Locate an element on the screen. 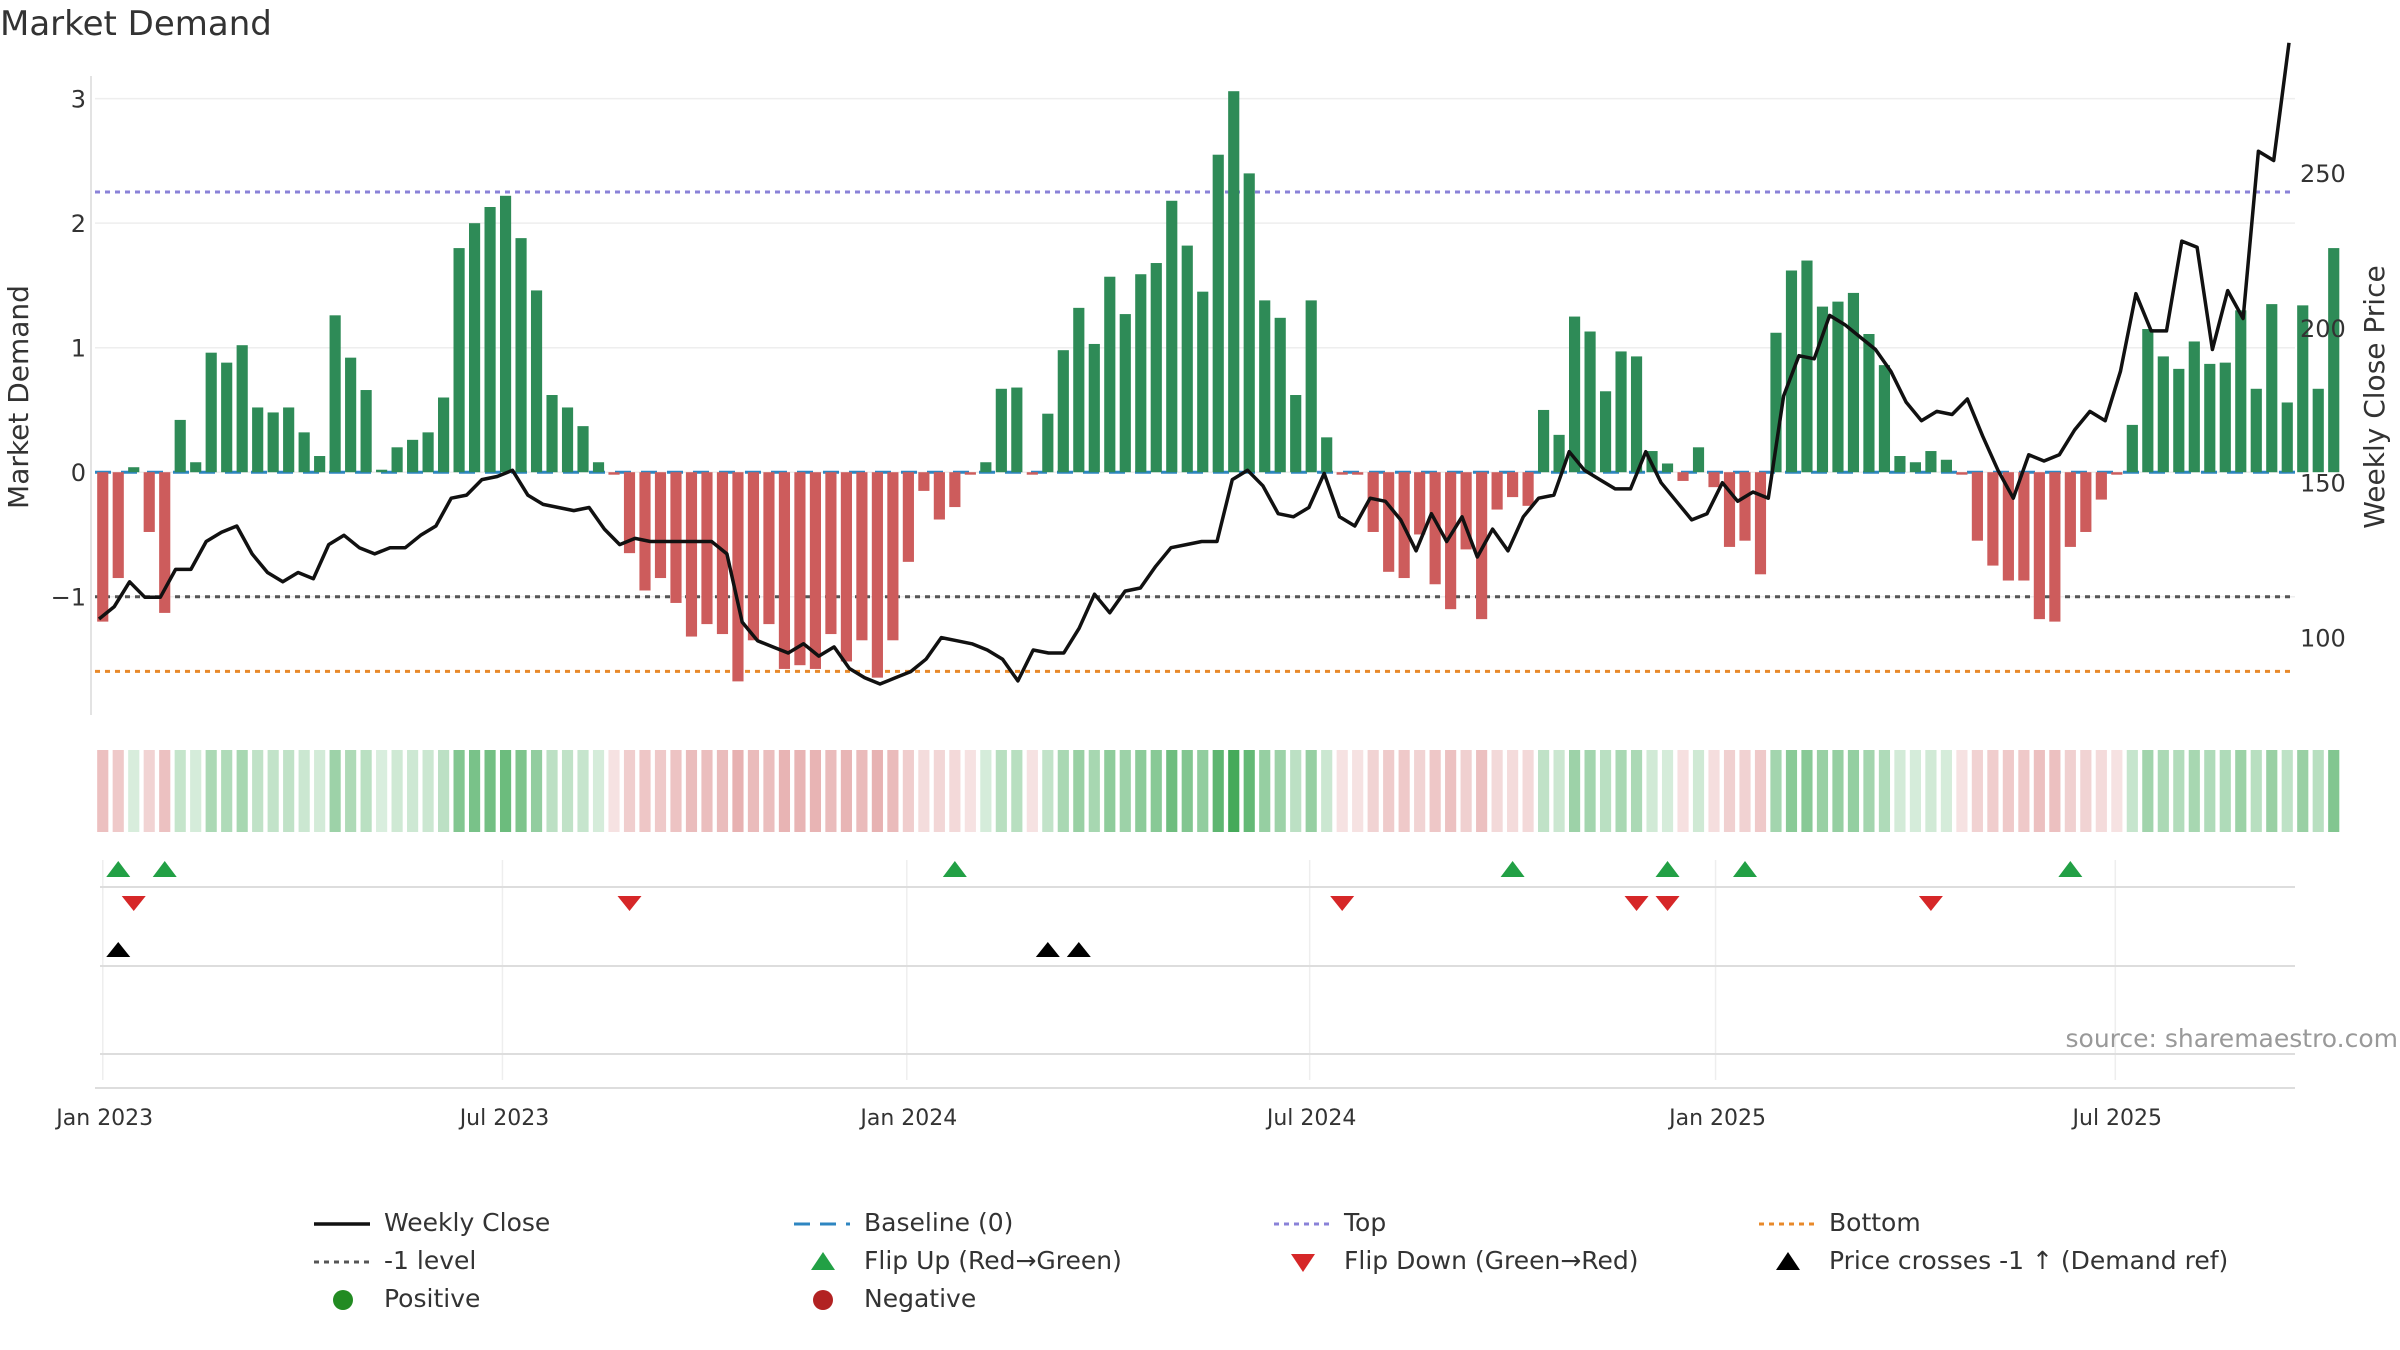 The image size is (2400, 1350). legend-flip-up-key is located at coordinates (823, 1261).